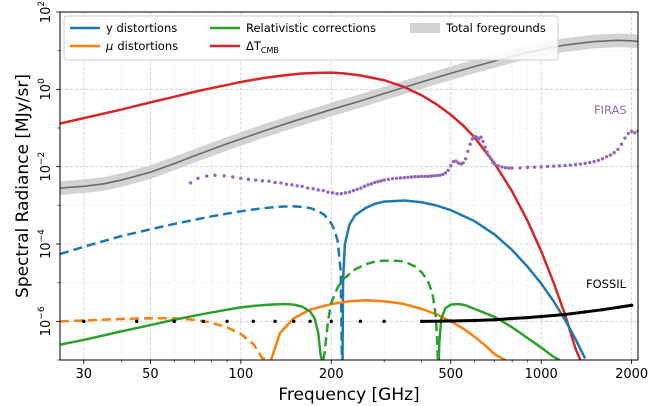 The width and height of the screenshot is (654, 406). Describe the element at coordinates (464, 279) in the screenshot. I see `y-distortions-solid-segment` at that location.